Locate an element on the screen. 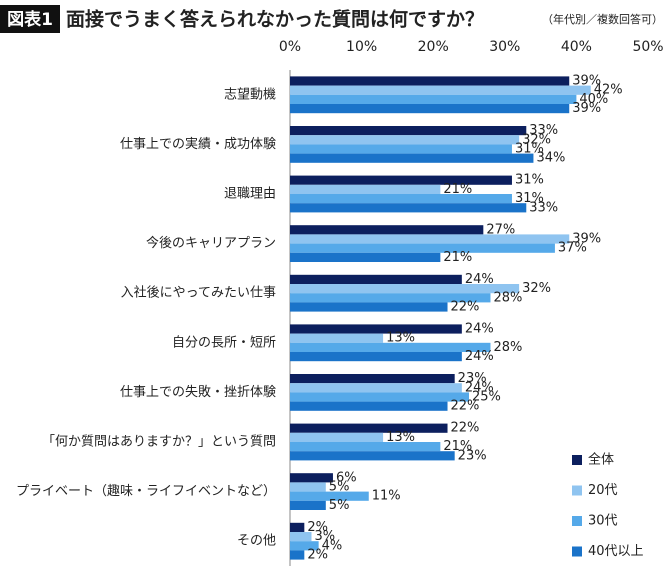 This screenshot has height=577, width=670. y-tick-label: その他 is located at coordinates (256, 541).